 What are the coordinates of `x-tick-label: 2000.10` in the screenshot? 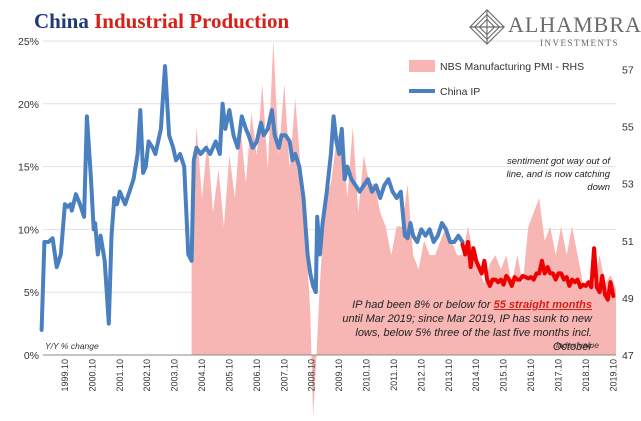 It's located at (92, 375).